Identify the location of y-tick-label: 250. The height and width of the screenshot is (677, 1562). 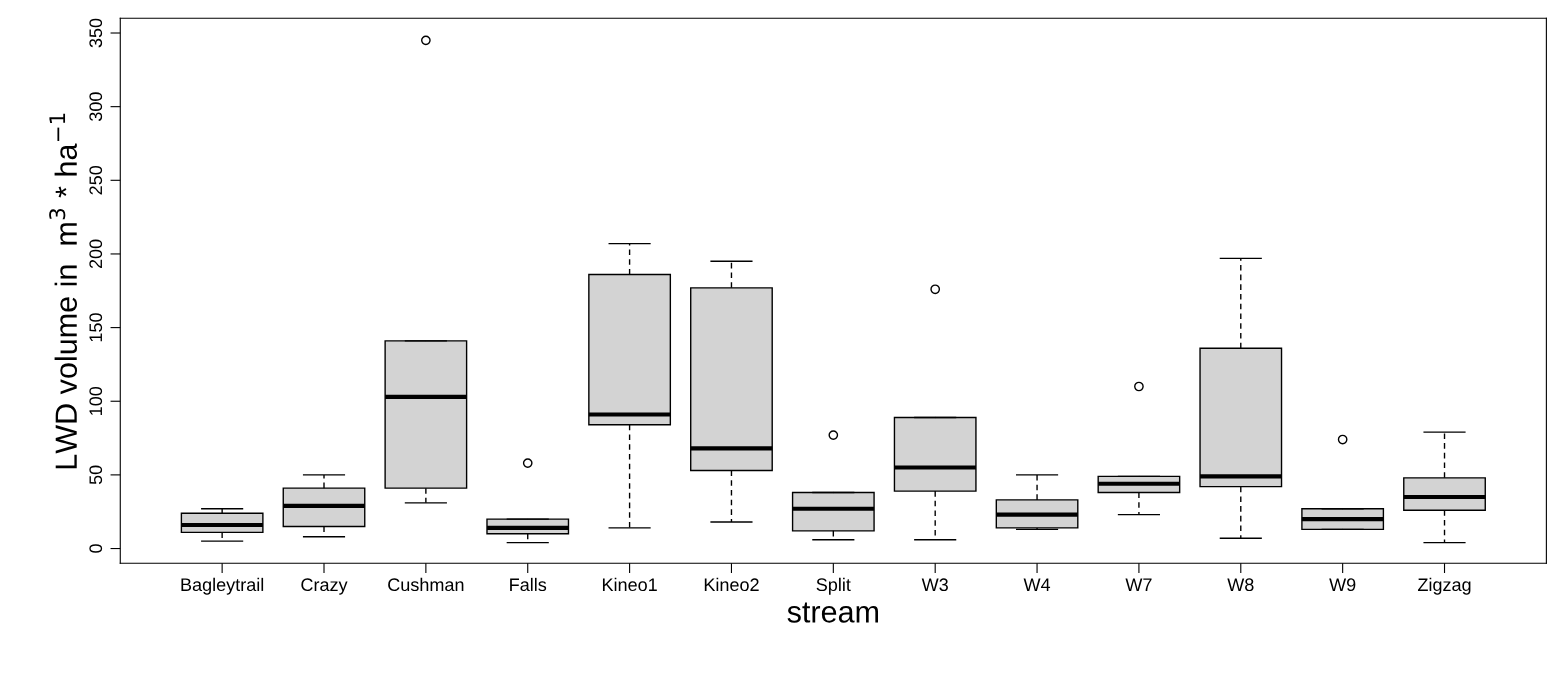
(96, 180).